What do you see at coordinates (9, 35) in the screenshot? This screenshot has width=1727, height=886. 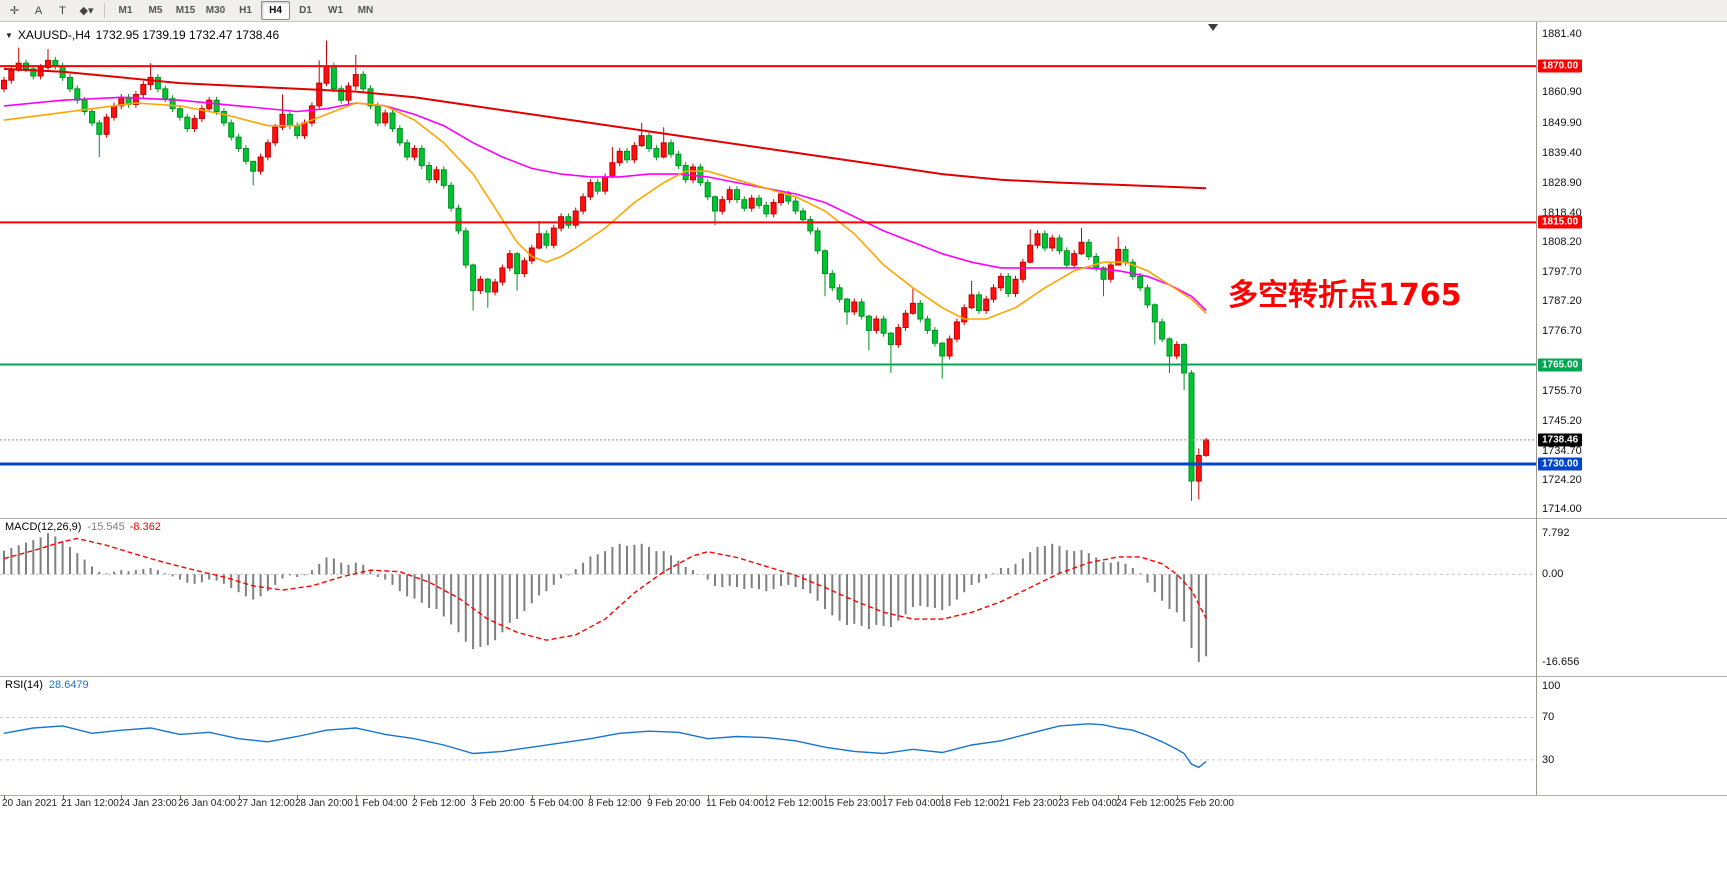 I see `collapse-triangle-icon: ▼` at bounding box center [9, 35].